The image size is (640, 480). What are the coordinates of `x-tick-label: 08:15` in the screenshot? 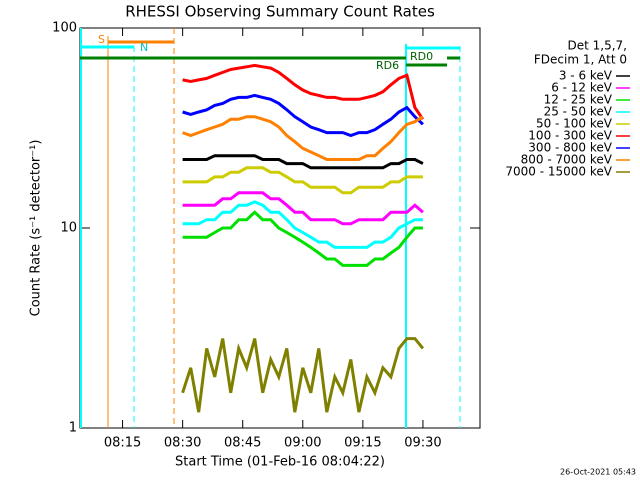 It's located at (122, 443).